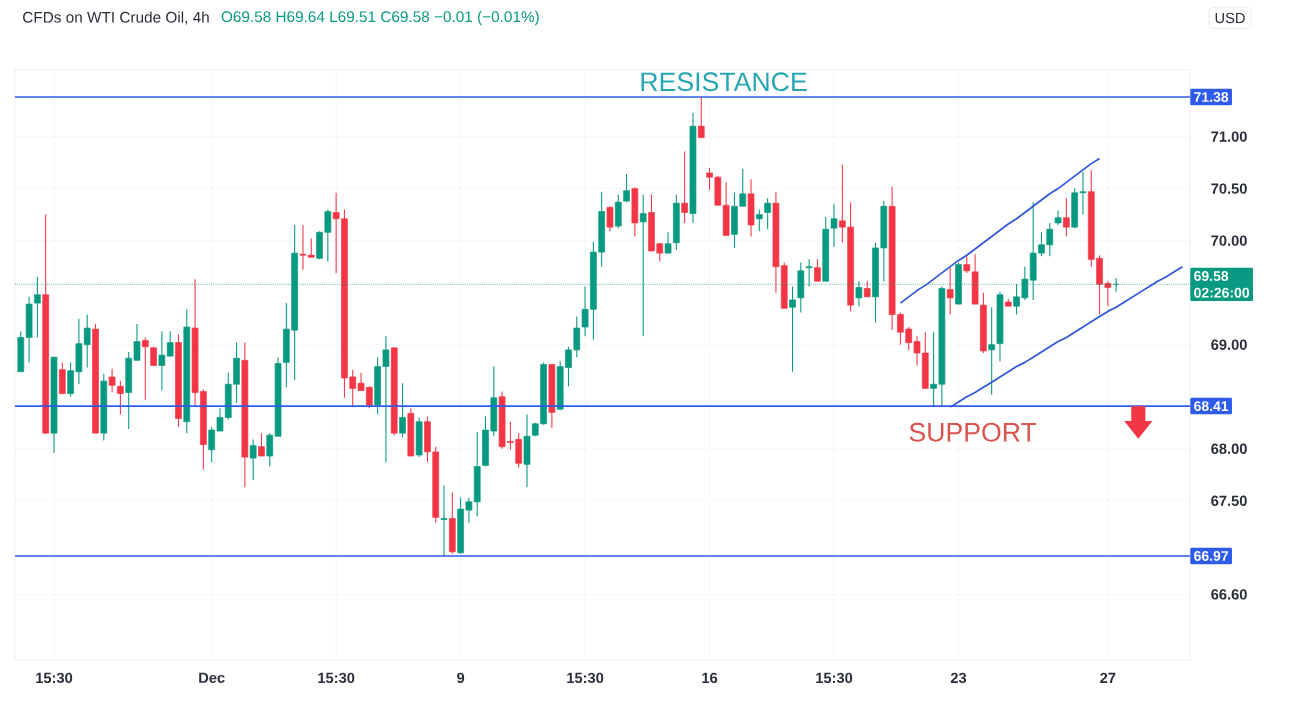 Image resolution: width=1307 pixels, height=702 pixels. I want to click on y-tick-label: 71.00, so click(1229, 136).